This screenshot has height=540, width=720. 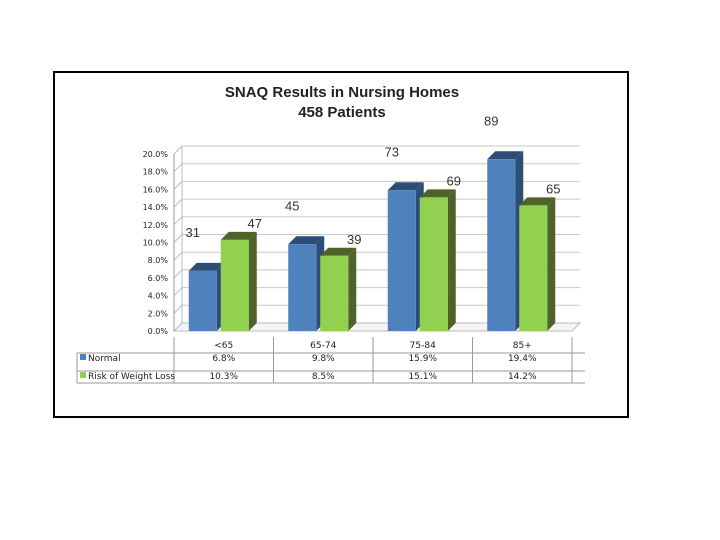 What do you see at coordinates (223, 346) in the screenshot?
I see `category-label: <65` at bounding box center [223, 346].